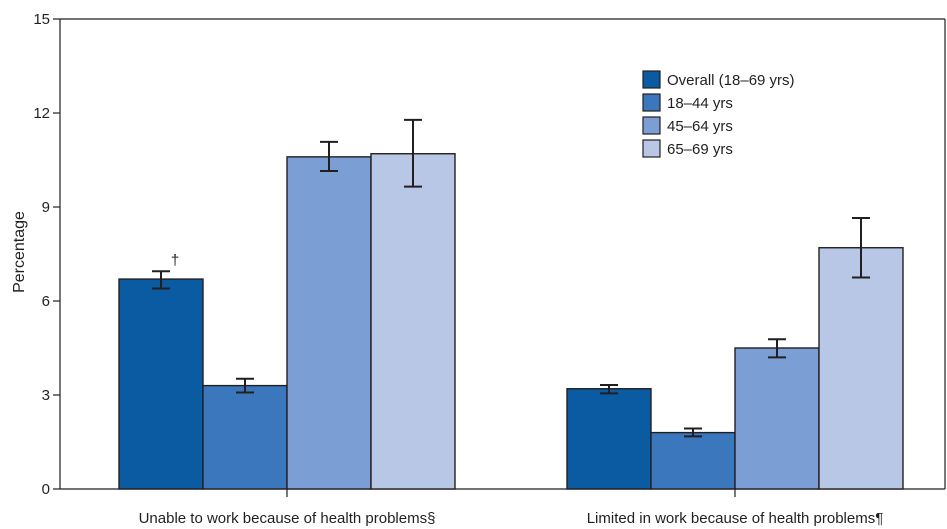 This screenshot has width=947, height=529. I want to click on y-tick-label: 15, so click(41, 19).